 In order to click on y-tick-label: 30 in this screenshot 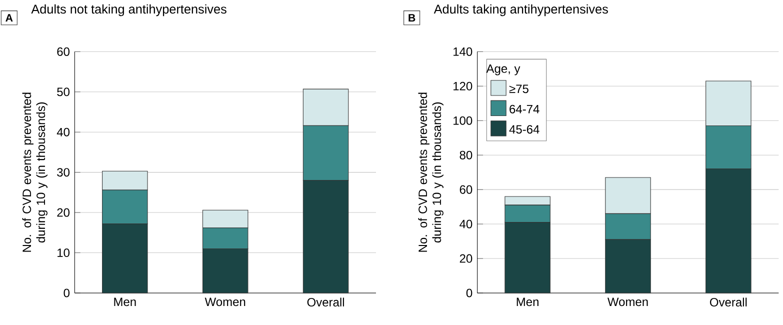, I will do `click(63, 172)`.